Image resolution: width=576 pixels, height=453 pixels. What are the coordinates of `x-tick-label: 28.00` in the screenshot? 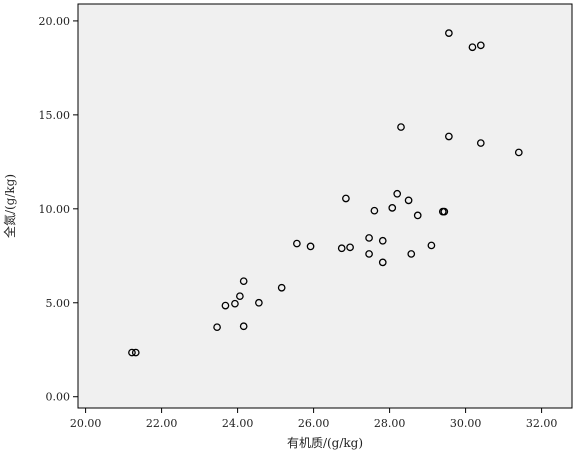 It's located at (390, 423).